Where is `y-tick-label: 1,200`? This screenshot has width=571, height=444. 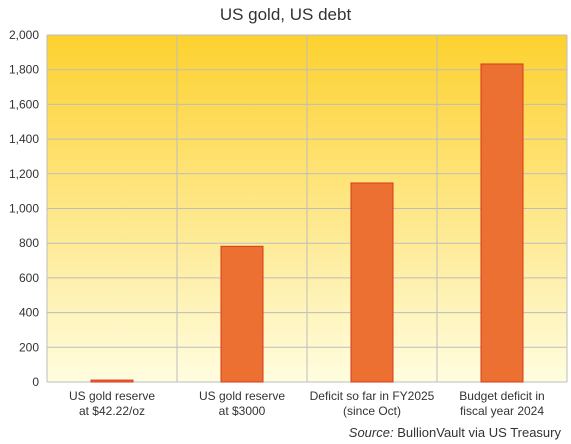
y-tick-label: 1,200 is located at coordinates (24, 174).